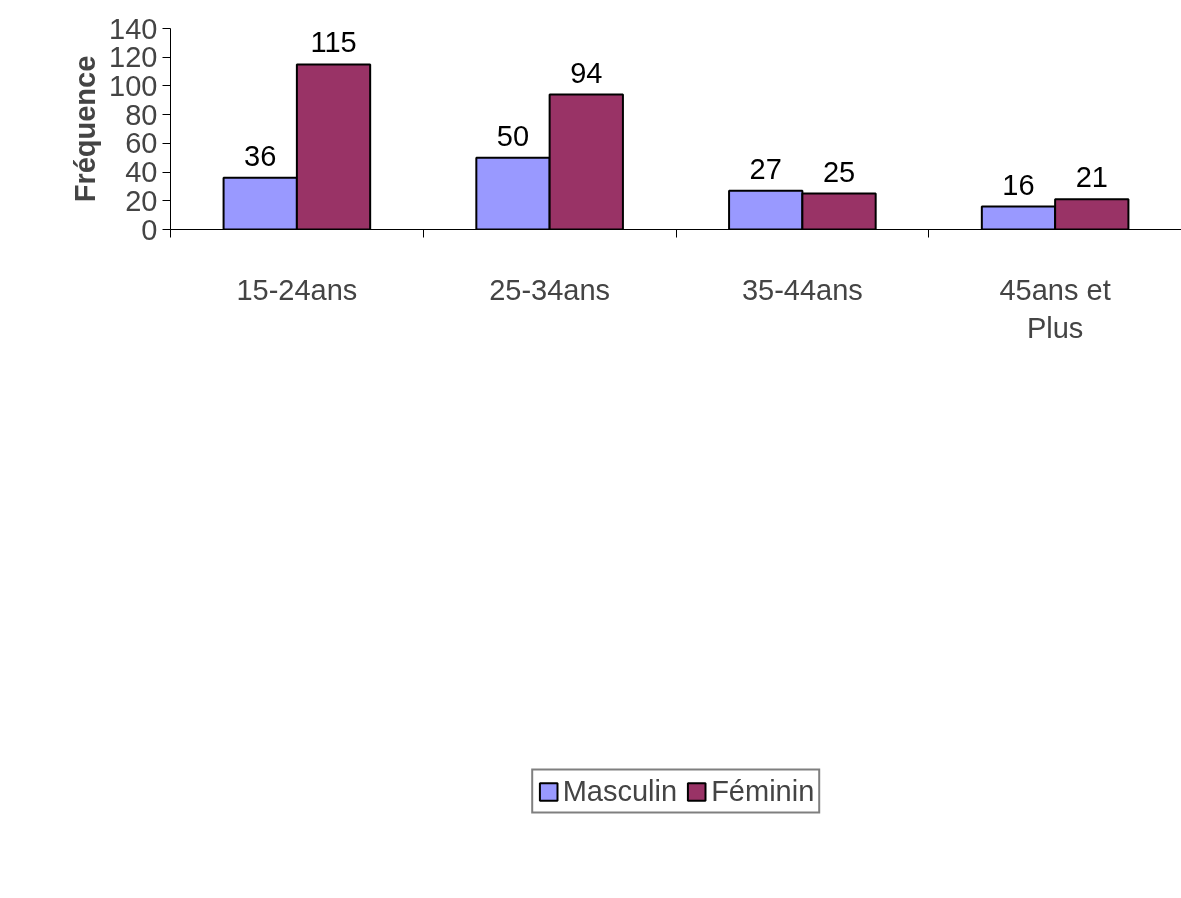 This screenshot has width=1181, height=898. What do you see at coordinates (839, 171) in the screenshot?
I see `data-label: 25` at bounding box center [839, 171].